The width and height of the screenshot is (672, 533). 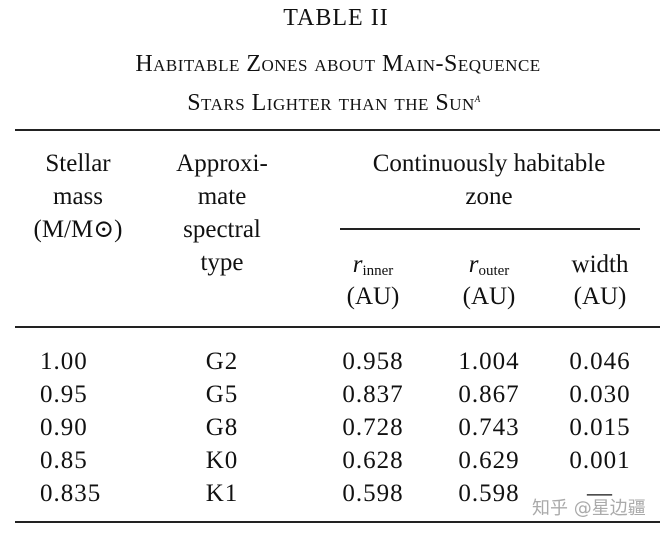 What do you see at coordinates (489, 394) in the screenshot?
I see `cell: 0.867` at bounding box center [489, 394].